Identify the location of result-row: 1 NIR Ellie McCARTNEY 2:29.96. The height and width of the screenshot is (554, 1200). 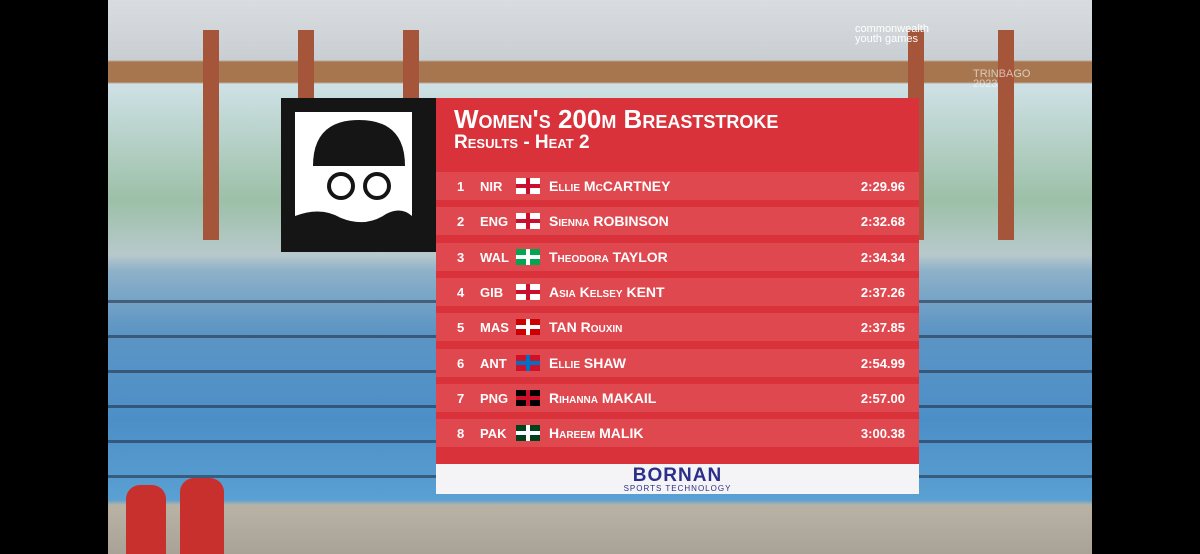
(677, 186).